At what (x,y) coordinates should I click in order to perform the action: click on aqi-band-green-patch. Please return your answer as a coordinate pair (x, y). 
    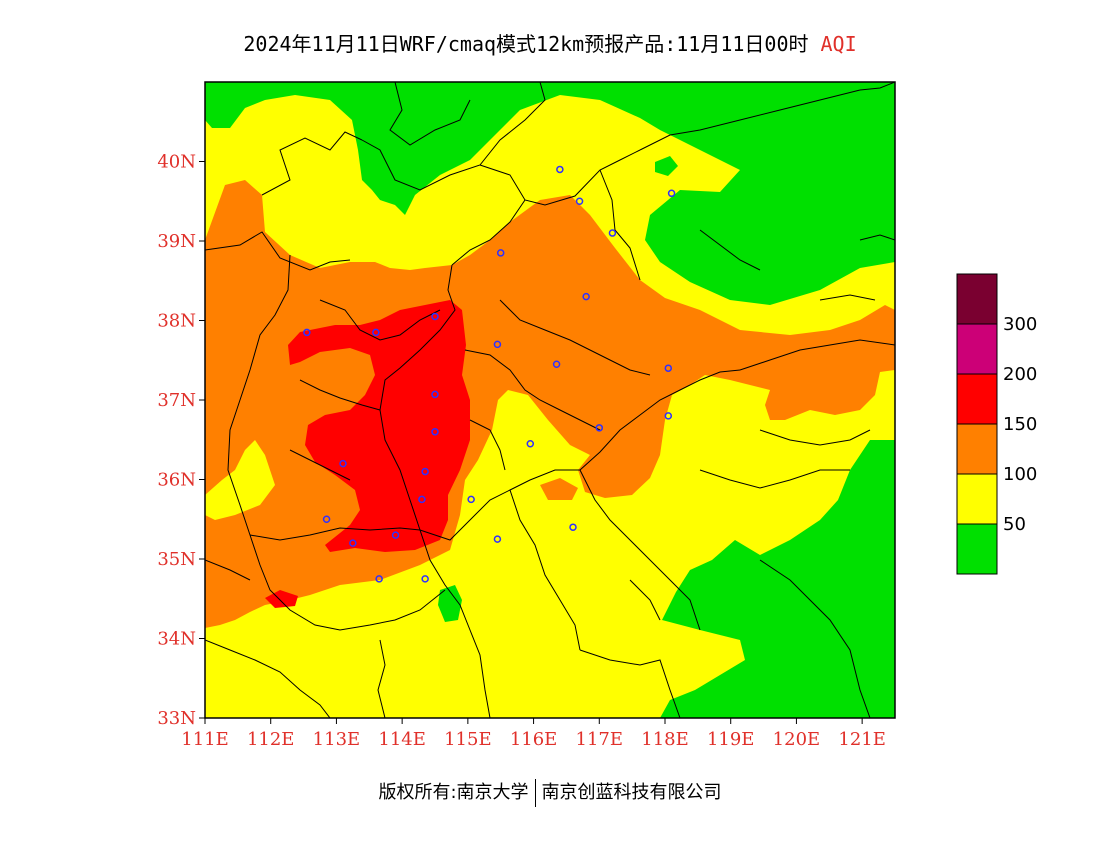
    Looking at the image, I should click on (450, 603).